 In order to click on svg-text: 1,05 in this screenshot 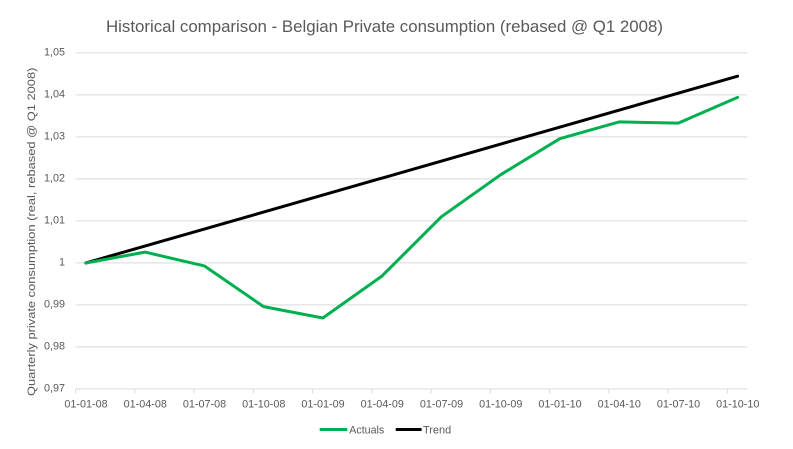, I will do `click(54, 53)`.